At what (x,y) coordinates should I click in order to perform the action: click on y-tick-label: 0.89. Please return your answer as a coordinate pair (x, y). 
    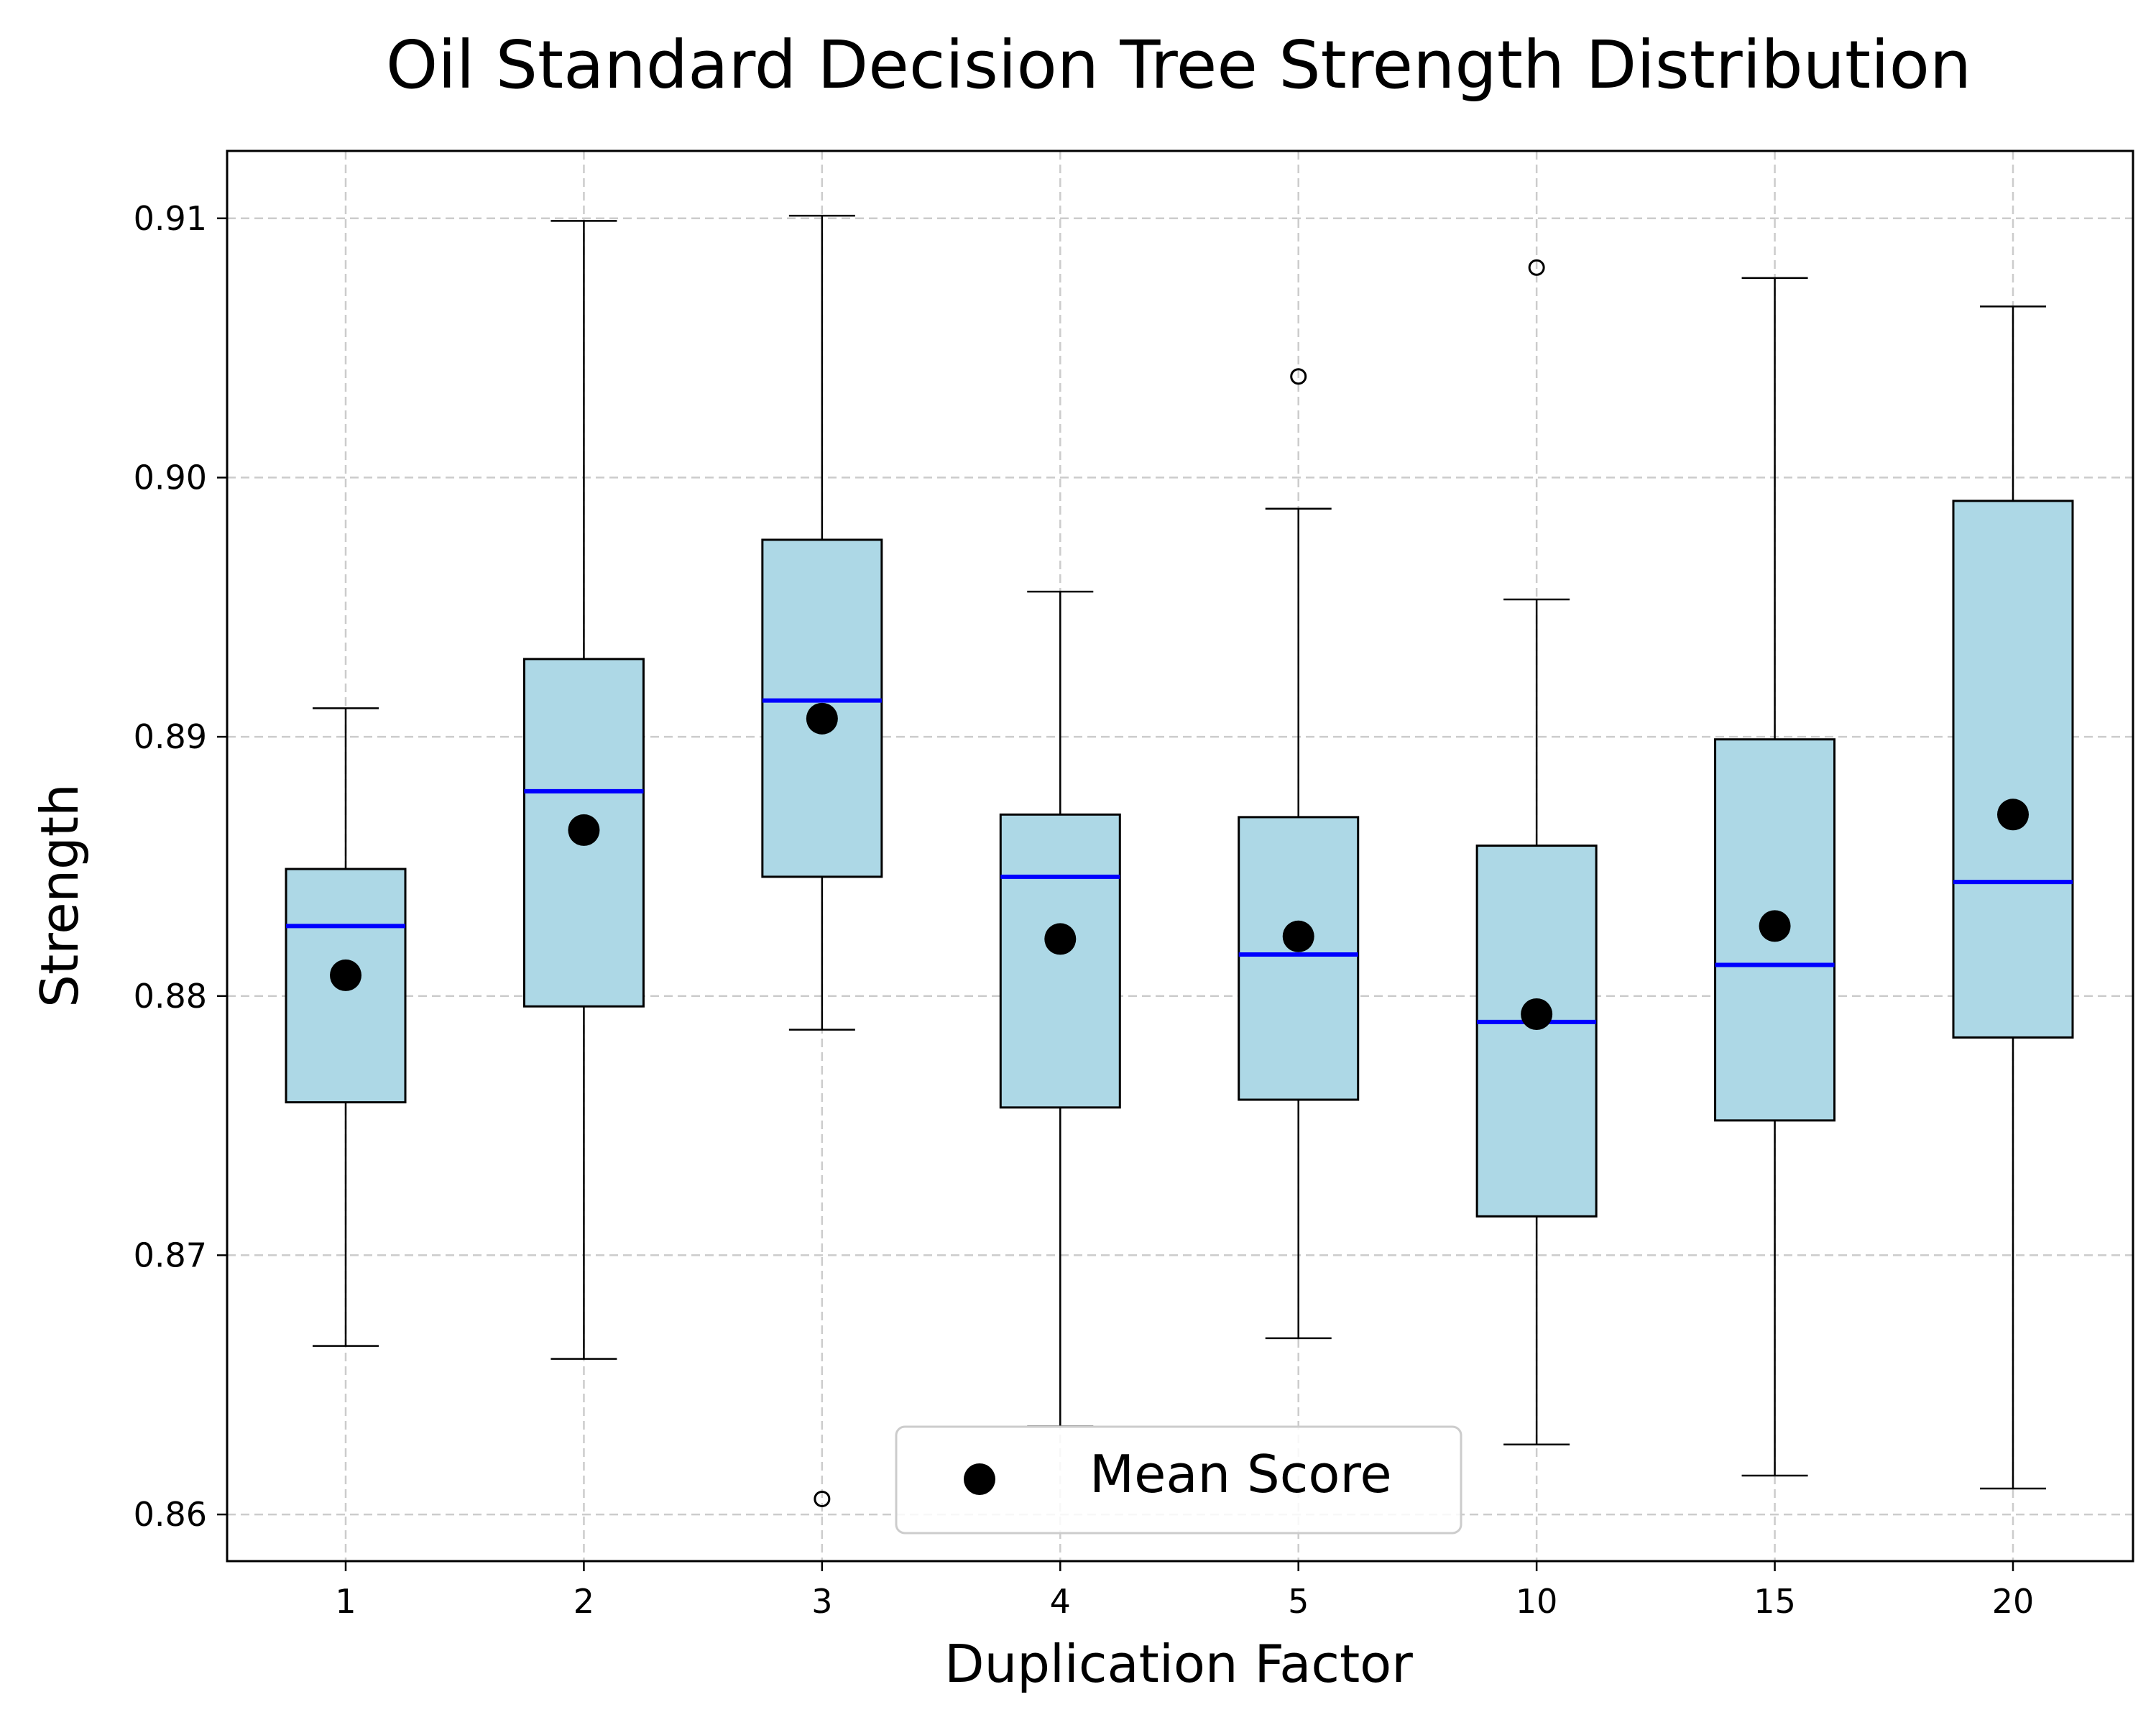
    Looking at the image, I should click on (170, 736).